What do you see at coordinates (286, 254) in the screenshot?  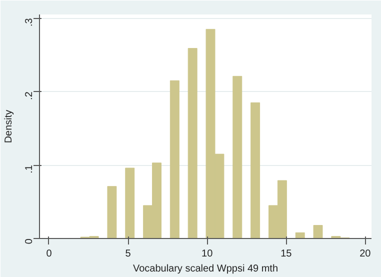 I see `x-tick-label: 15` at bounding box center [286, 254].